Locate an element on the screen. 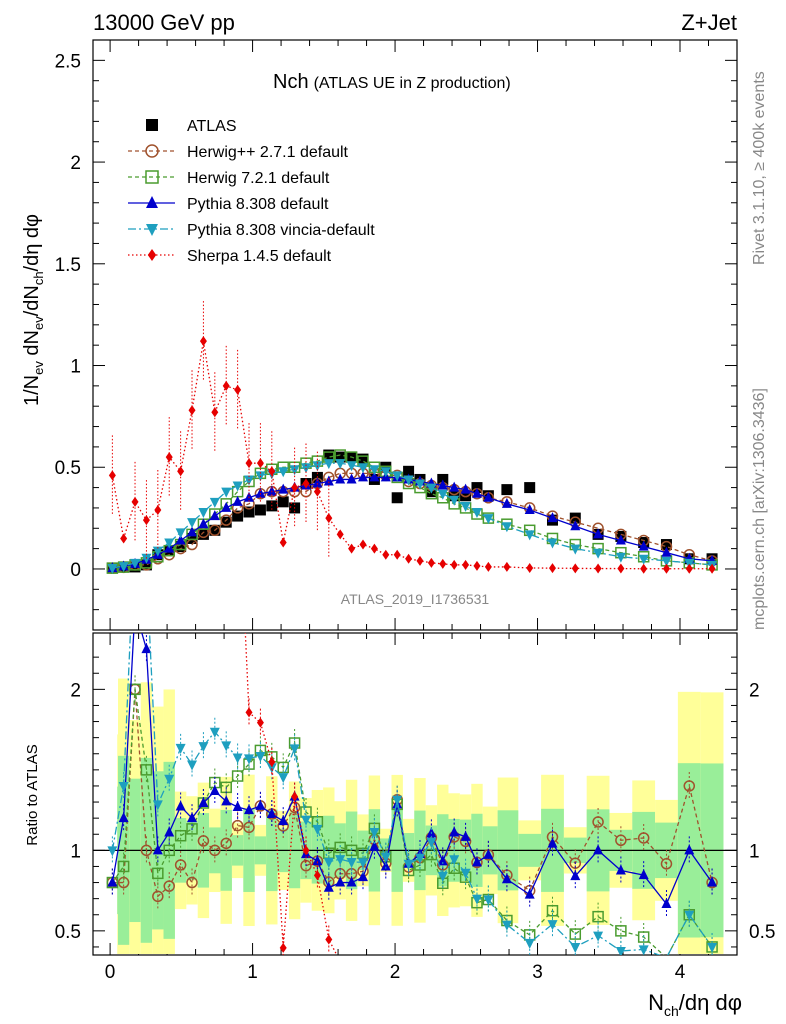 Image resolution: width=786 pixels, height=1024 pixels. mcplots-reference-label: mcplots.cern.ch [arXiv:1306.3436] is located at coordinates (759, 509).